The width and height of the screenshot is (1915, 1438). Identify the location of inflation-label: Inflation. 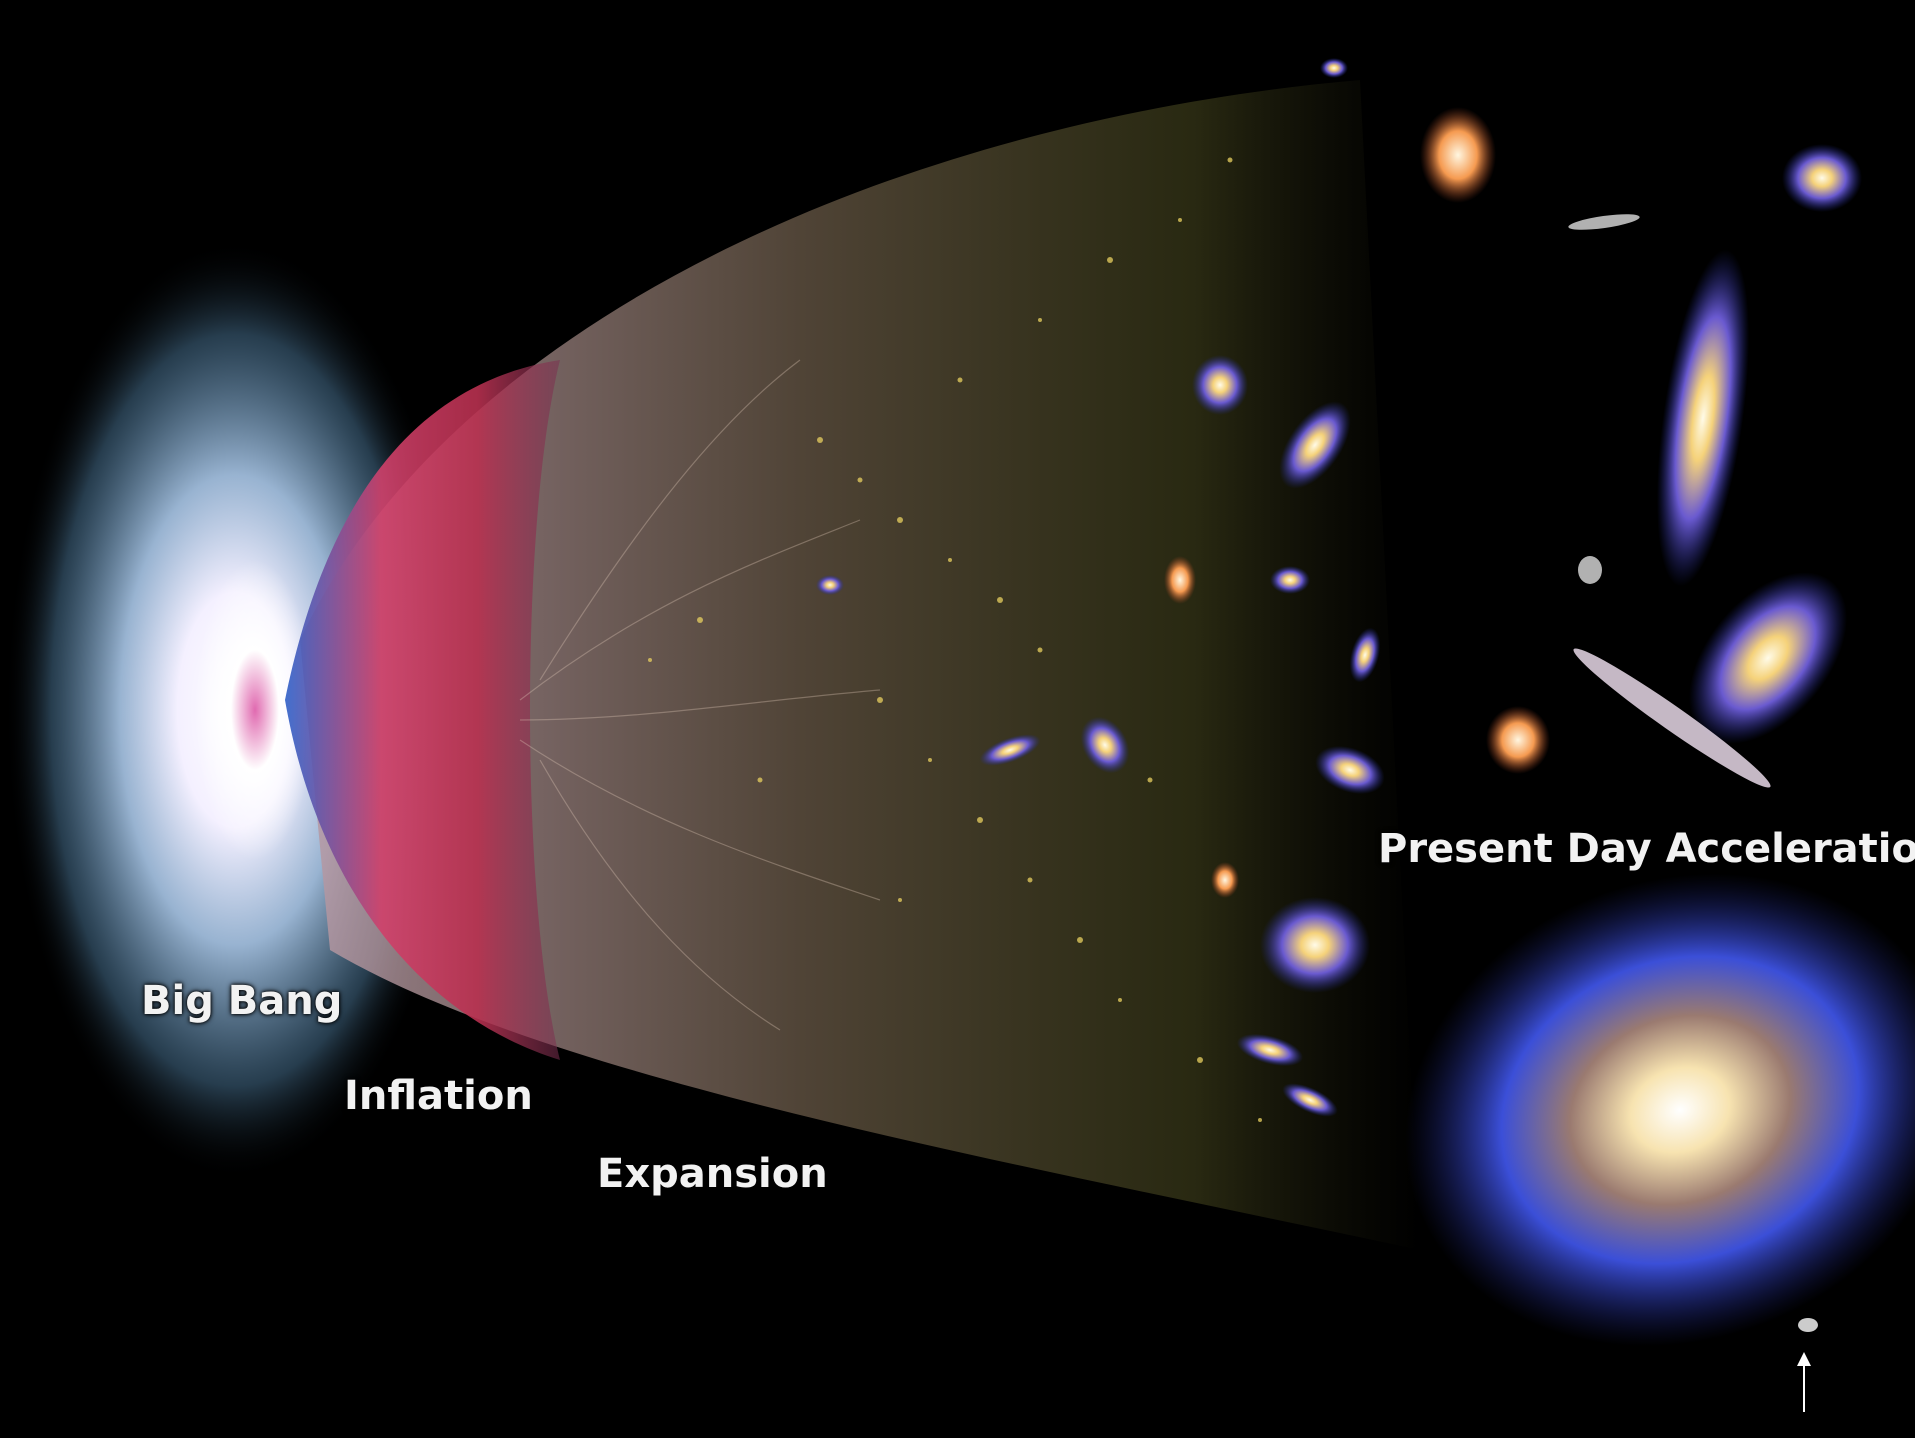
(438, 1096).